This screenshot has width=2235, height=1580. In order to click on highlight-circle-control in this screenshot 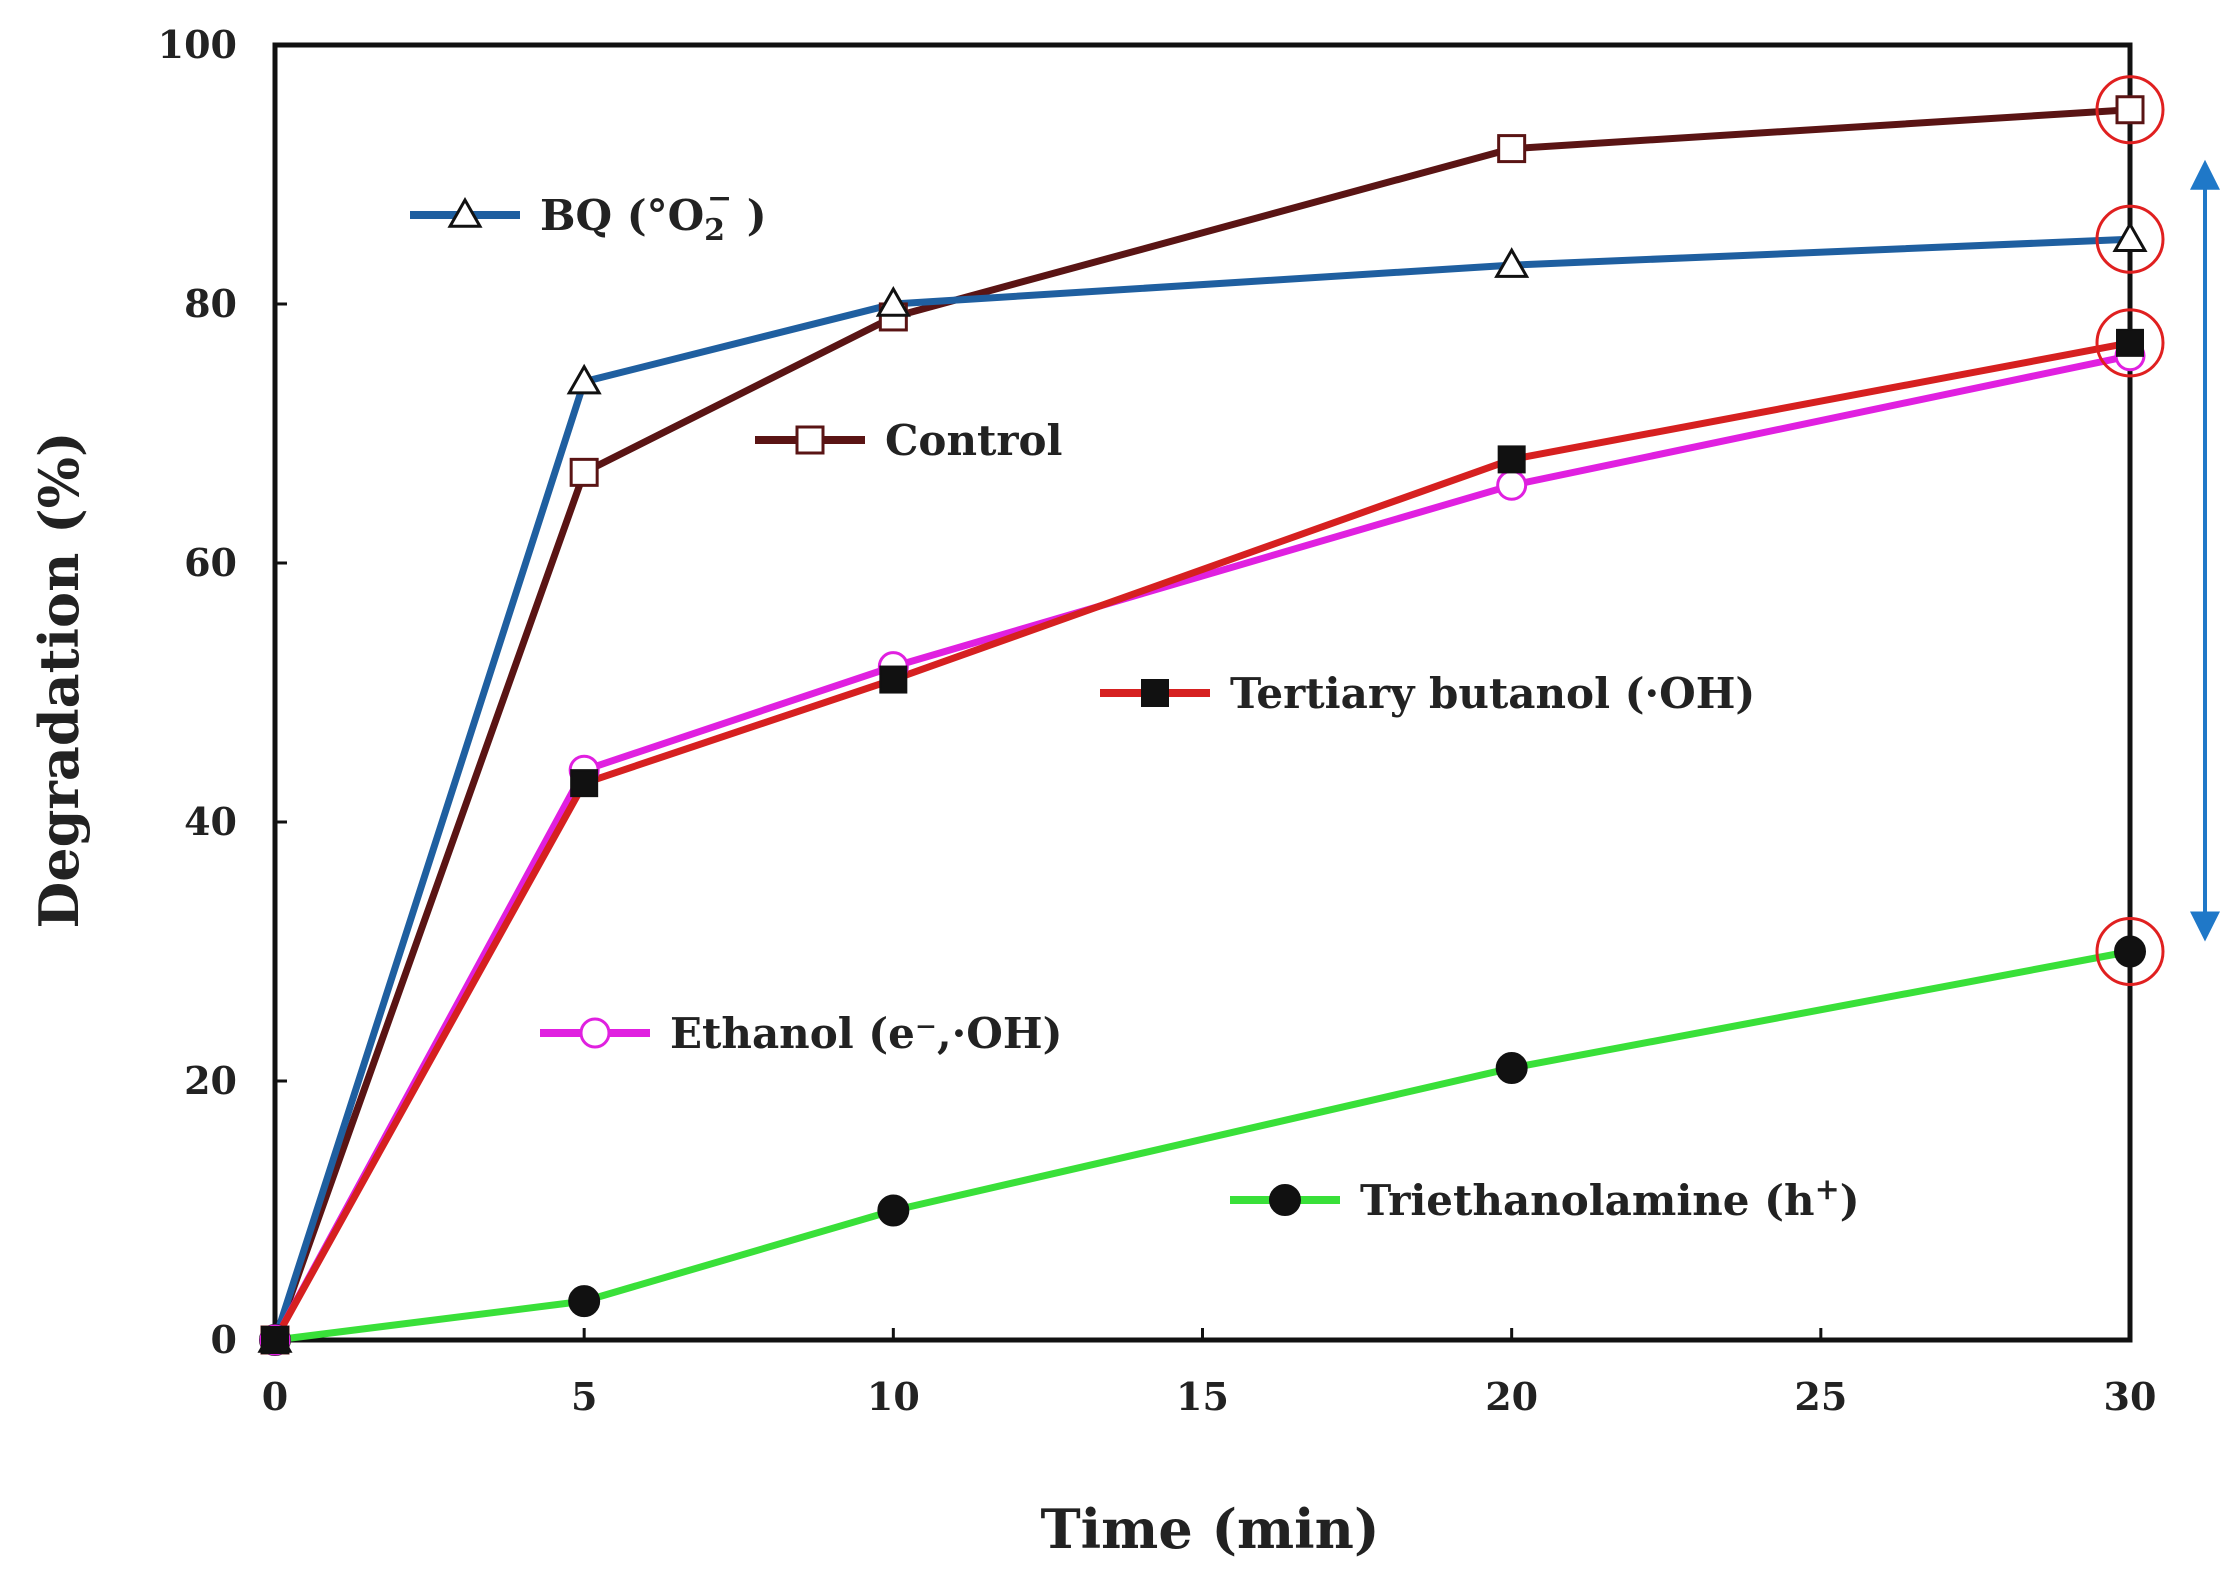, I will do `click(2130, 110)`.